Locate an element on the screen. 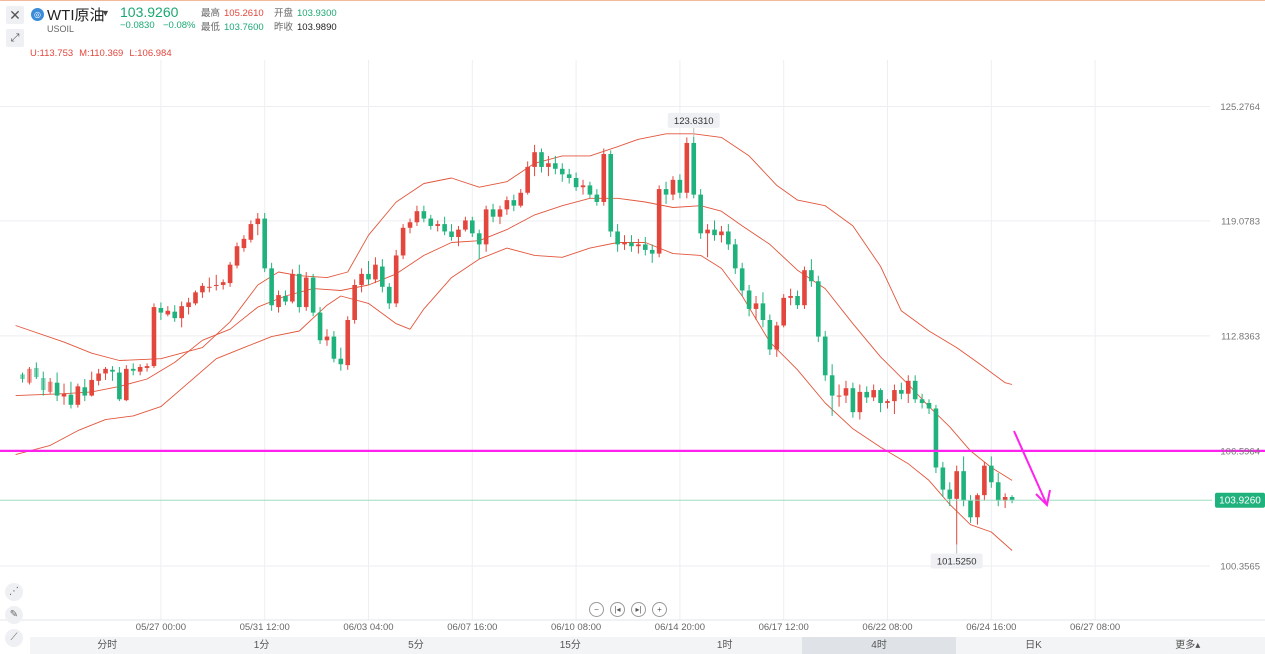 This screenshot has height=654, width=1265. timeframe-tab: 15分 is located at coordinates (570, 645).